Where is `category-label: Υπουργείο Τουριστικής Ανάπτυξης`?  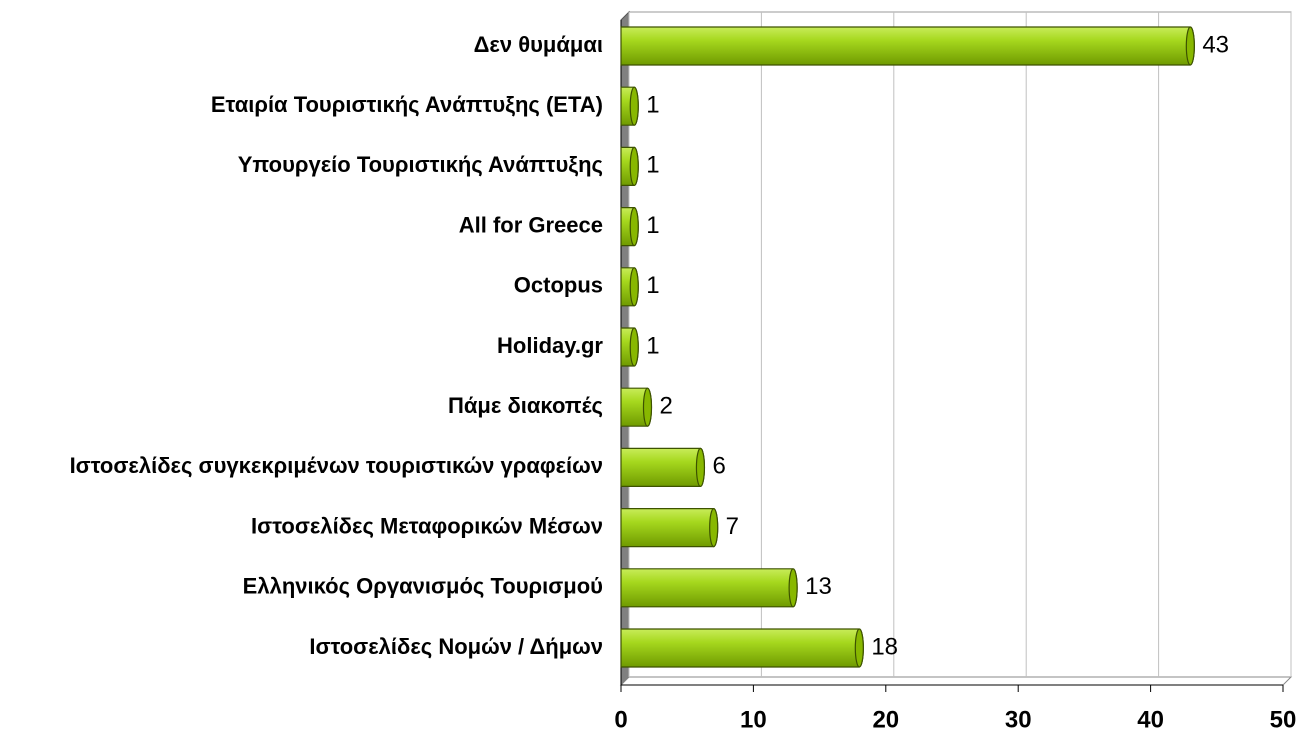 category-label: Υπουργείο Τουριστικής Ανάπτυξης is located at coordinates (420, 164).